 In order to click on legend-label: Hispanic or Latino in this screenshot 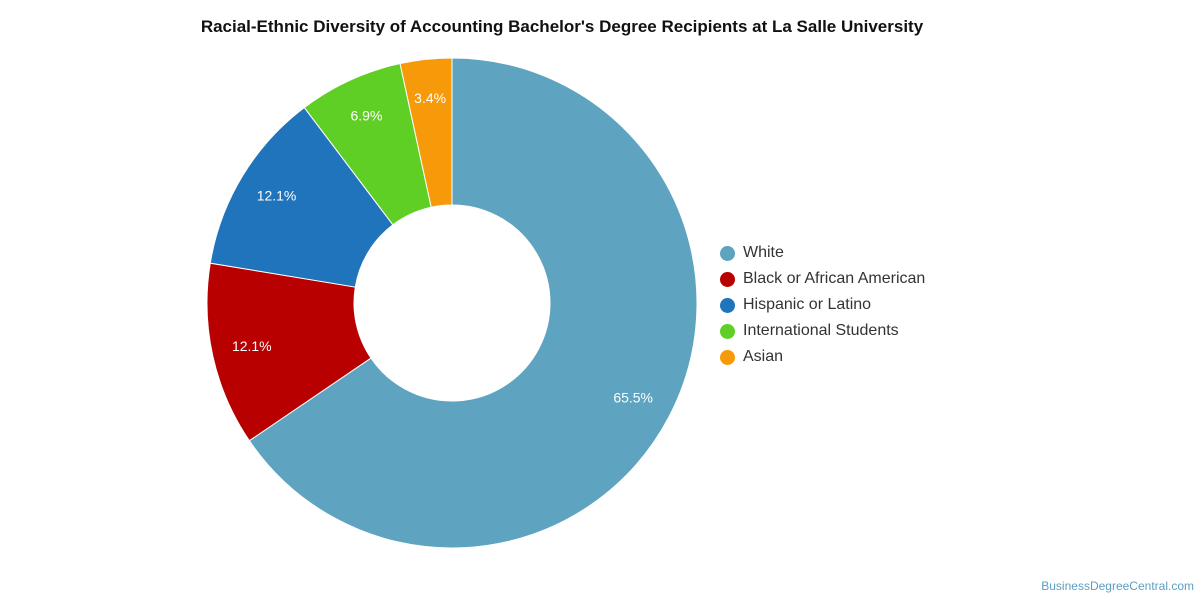, I will do `click(807, 304)`.